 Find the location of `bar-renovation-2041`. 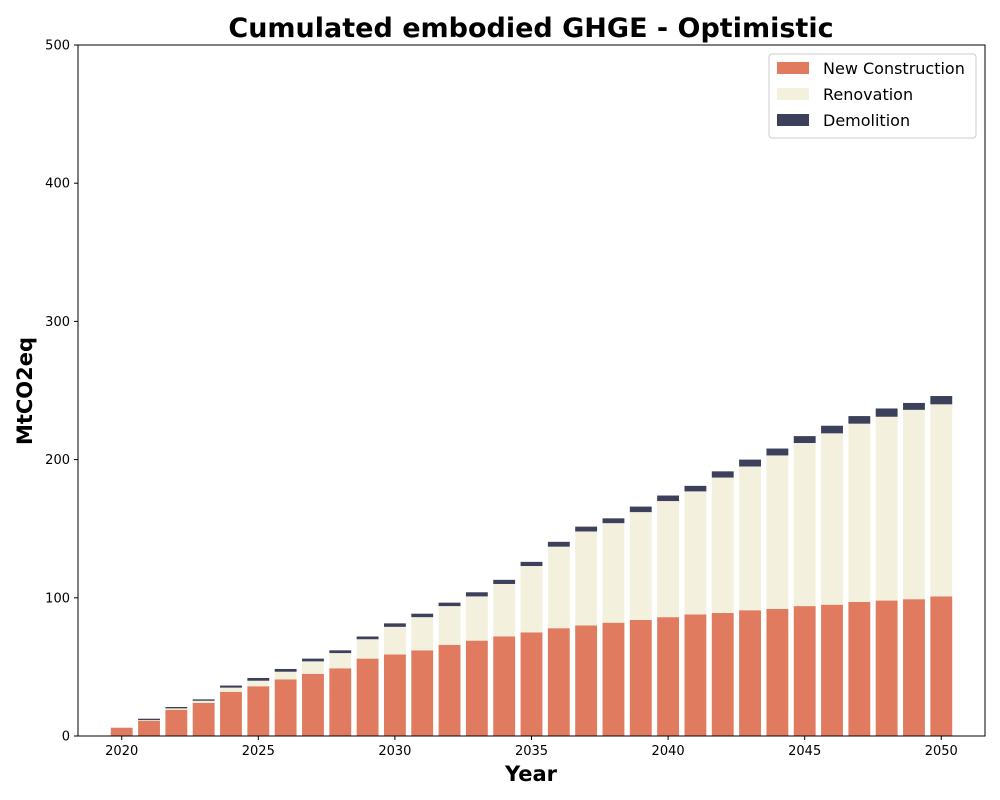

bar-renovation-2041 is located at coordinates (695, 553).